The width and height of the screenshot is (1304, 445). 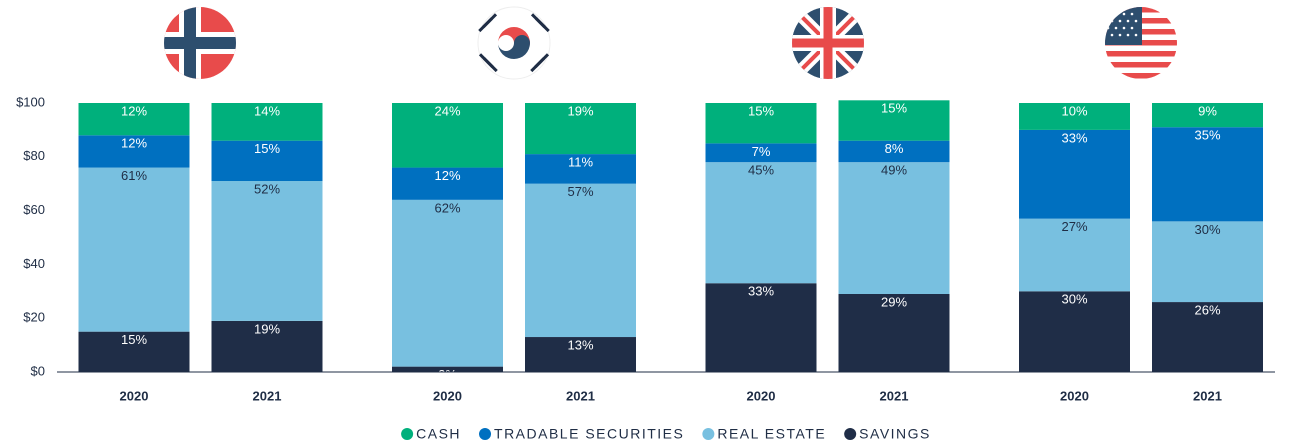 What do you see at coordinates (1141, 43) in the screenshot?
I see `flag-usa` at bounding box center [1141, 43].